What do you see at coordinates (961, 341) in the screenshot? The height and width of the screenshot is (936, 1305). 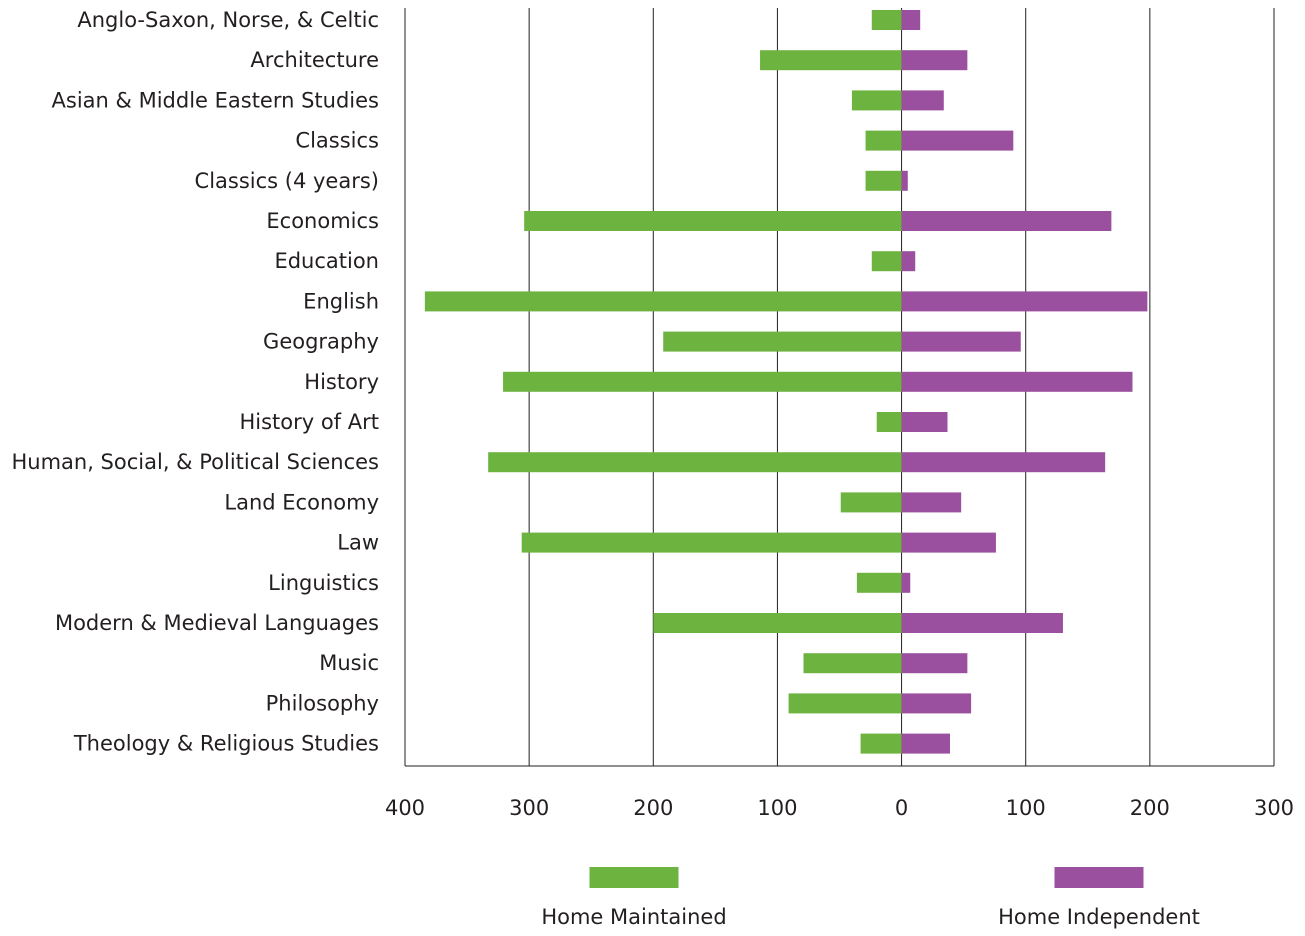 I see `bar-home-independent-geography` at bounding box center [961, 341].